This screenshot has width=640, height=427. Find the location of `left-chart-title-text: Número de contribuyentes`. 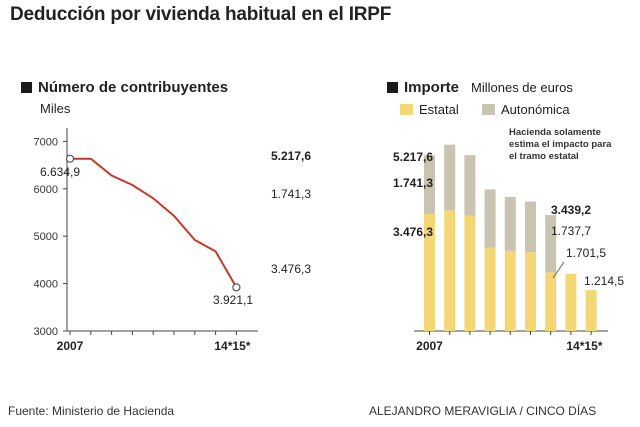

left-chart-title-text: Número de contribuyentes is located at coordinates (133, 87).